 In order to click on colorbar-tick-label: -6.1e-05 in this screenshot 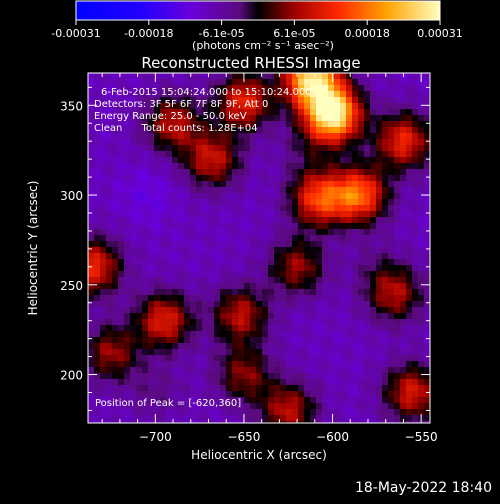, I will do `click(221, 33)`.